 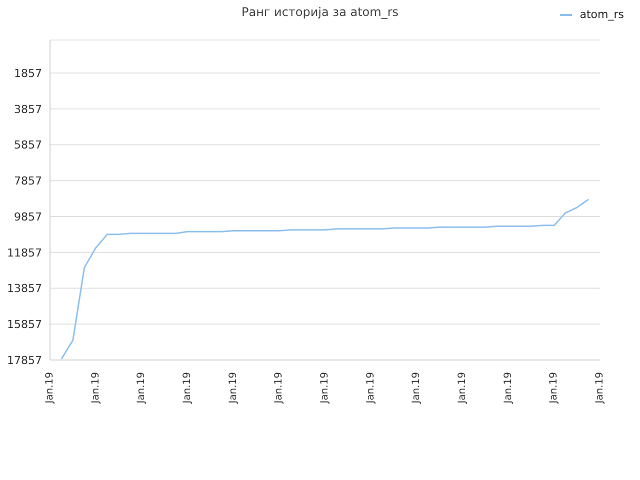 What do you see at coordinates (601, 14) in the screenshot?
I see `legend-label: atom_rs` at bounding box center [601, 14].